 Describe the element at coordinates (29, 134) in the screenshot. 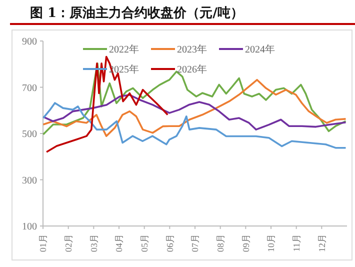

I see `y-tick-label: 500` at that location.